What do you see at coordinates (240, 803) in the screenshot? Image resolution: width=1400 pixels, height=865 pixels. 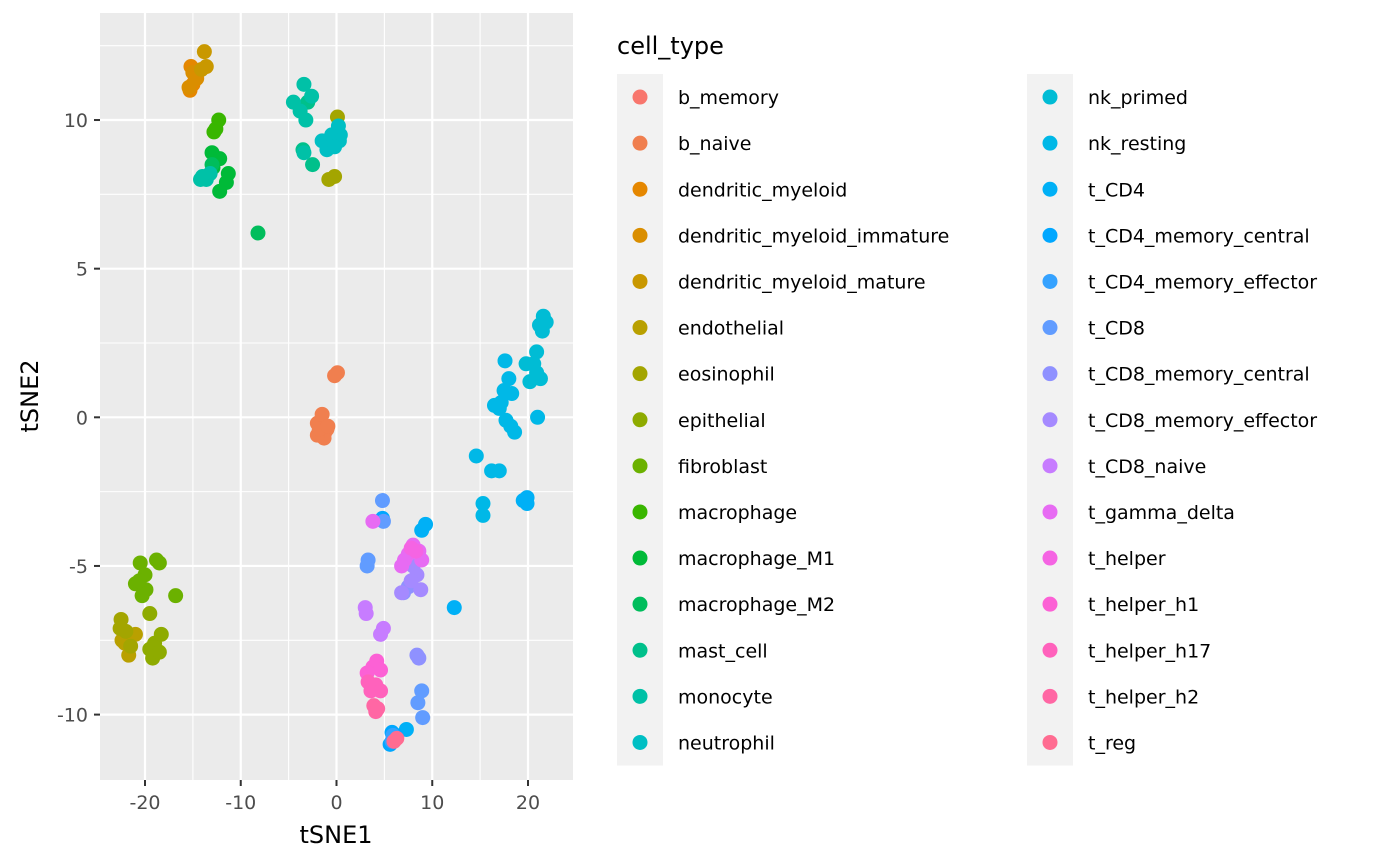 I see `x-tick-label: -10` at bounding box center [240, 803].